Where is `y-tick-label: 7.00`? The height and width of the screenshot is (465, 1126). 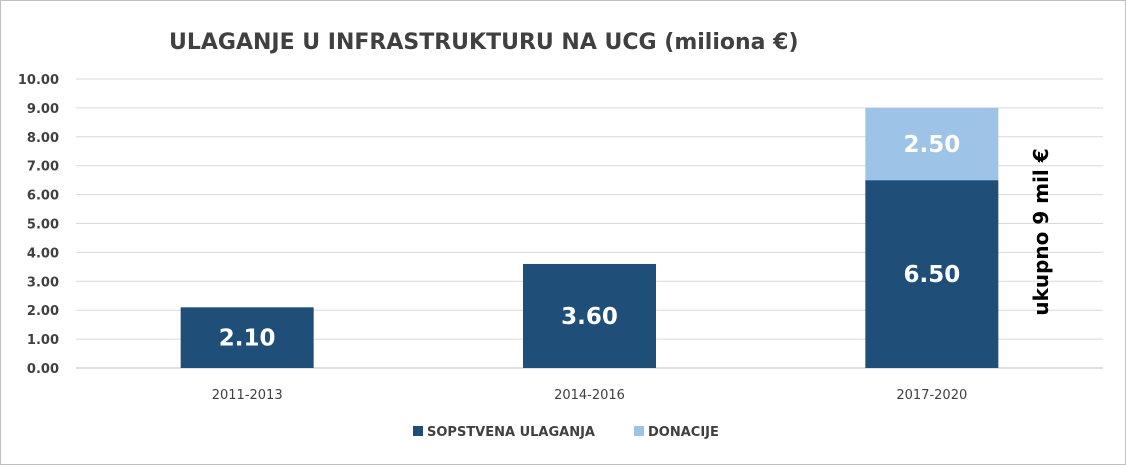
y-tick-label: 7.00 is located at coordinates (43, 167).